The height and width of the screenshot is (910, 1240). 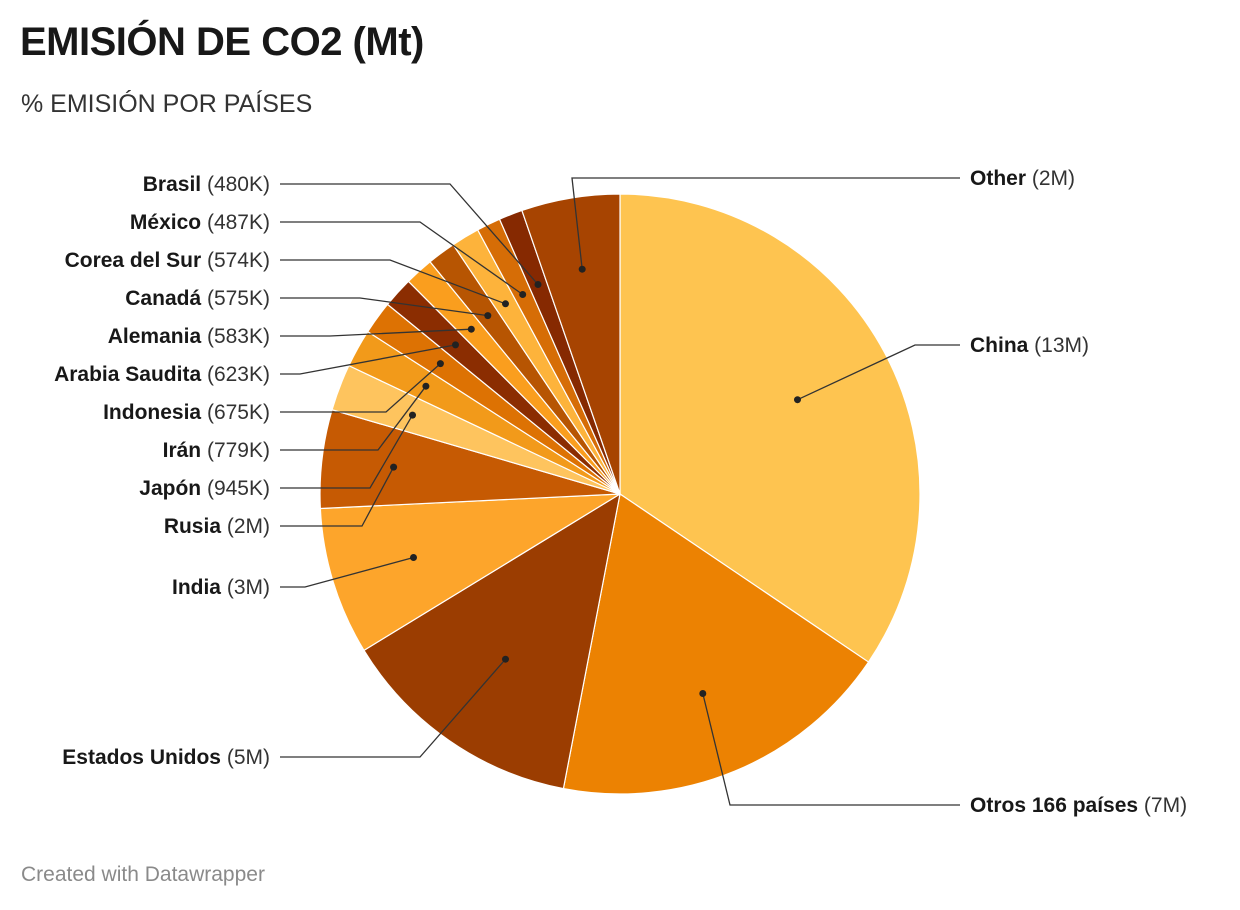 What do you see at coordinates (1022, 178) in the screenshot?
I see `slice-label-other: Other (2M)` at bounding box center [1022, 178].